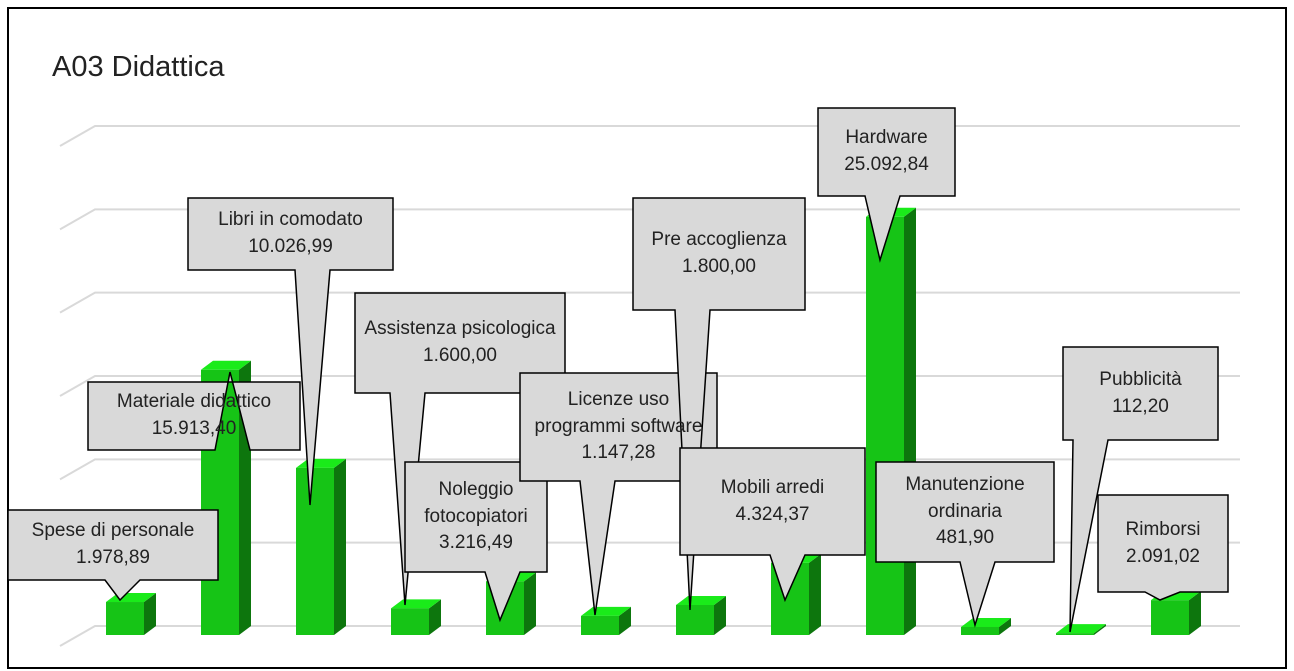 The height and width of the screenshot is (671, 1294). Describe the element at coordinates (1163, 529) in the screenshot. I see `category-label: Rimborsi` at that location.